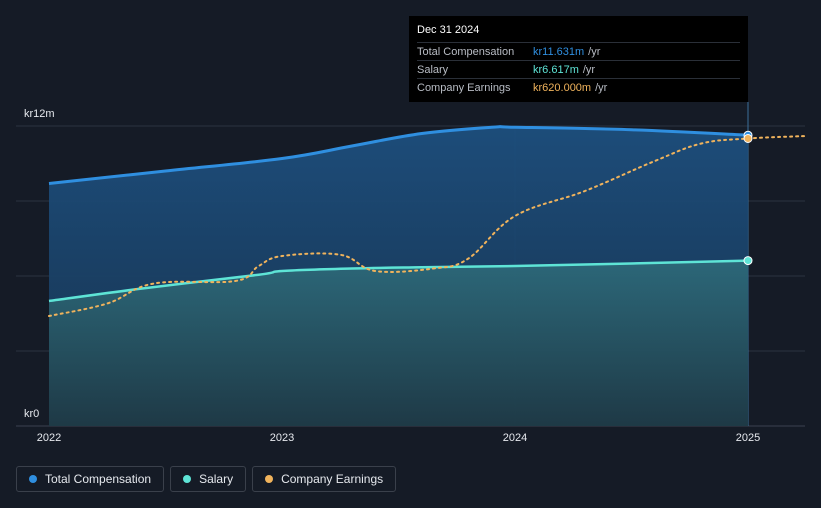  What do you see at coordinates (32, 414) in the screenshot?
I see `y-tick-label-bottom: kr0` at bounding box center [32, 414].